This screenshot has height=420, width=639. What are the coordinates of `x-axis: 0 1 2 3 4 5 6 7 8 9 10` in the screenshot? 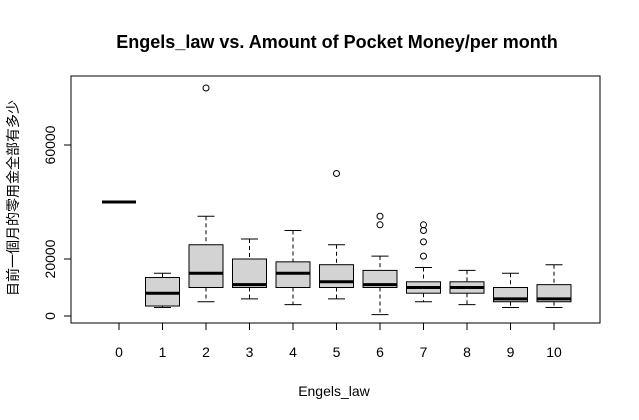 It's located at (338, 341).